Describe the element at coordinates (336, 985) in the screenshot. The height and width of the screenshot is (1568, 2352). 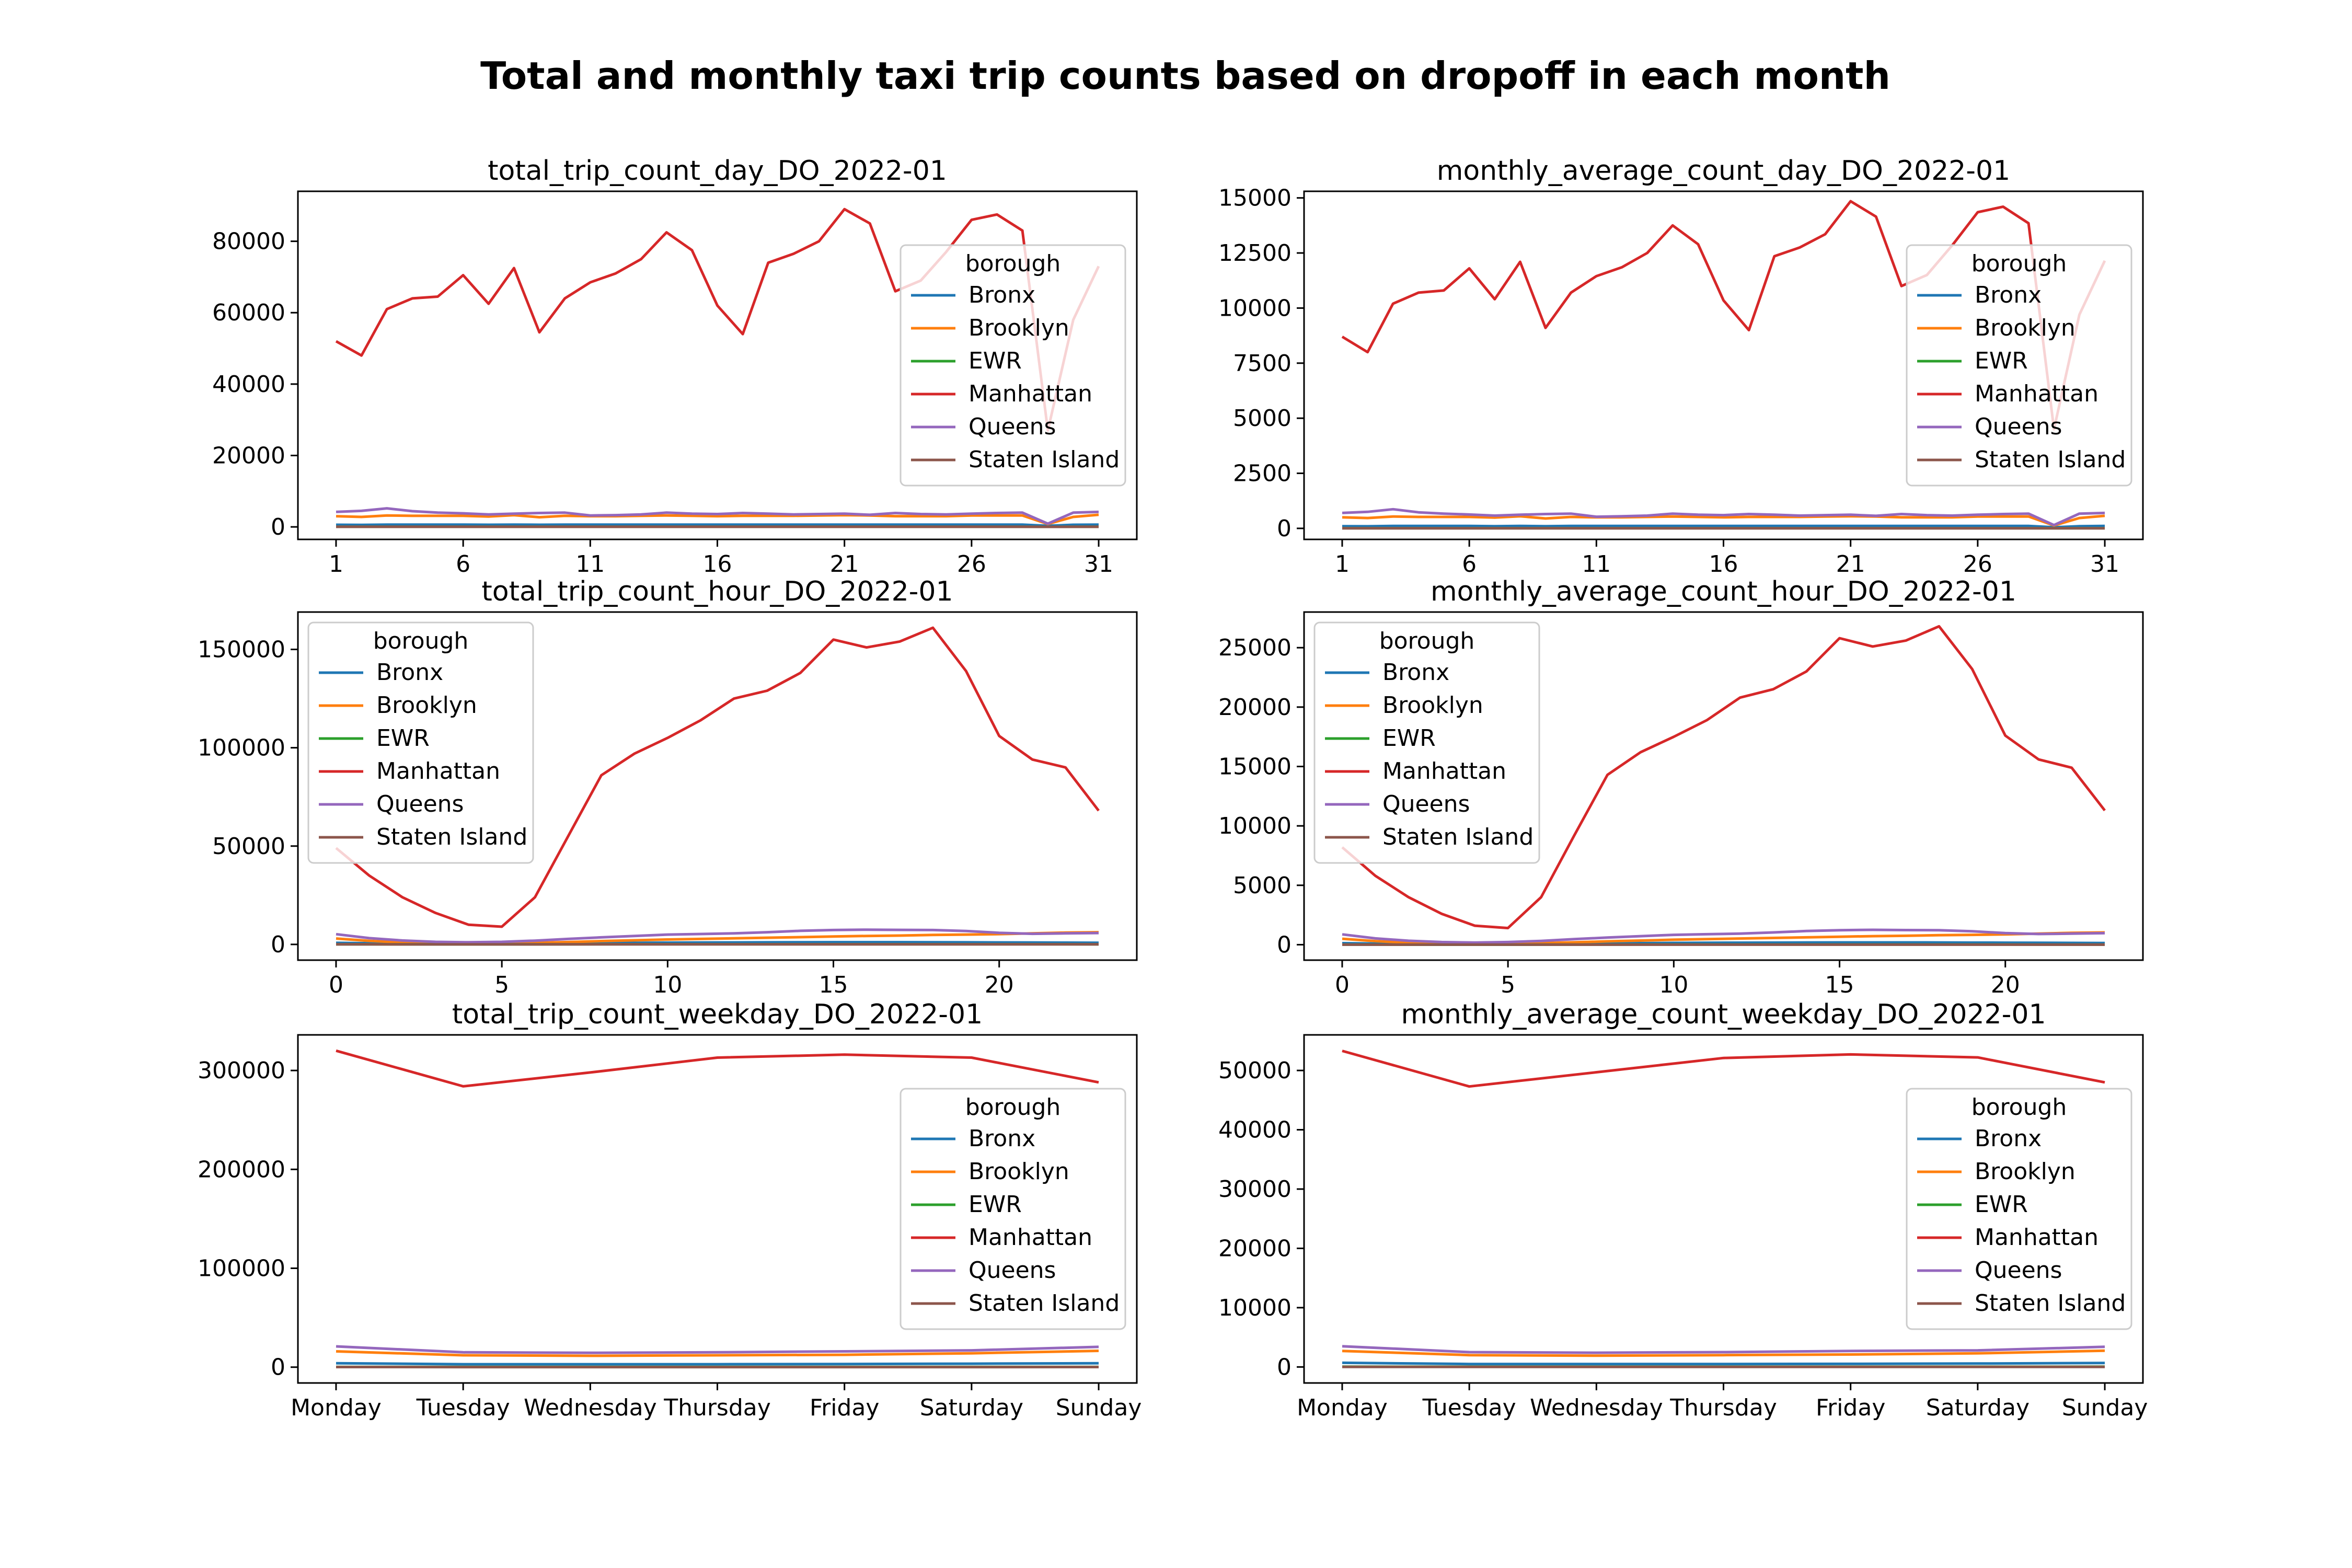
I see `x-tick-label: 0` at that location.